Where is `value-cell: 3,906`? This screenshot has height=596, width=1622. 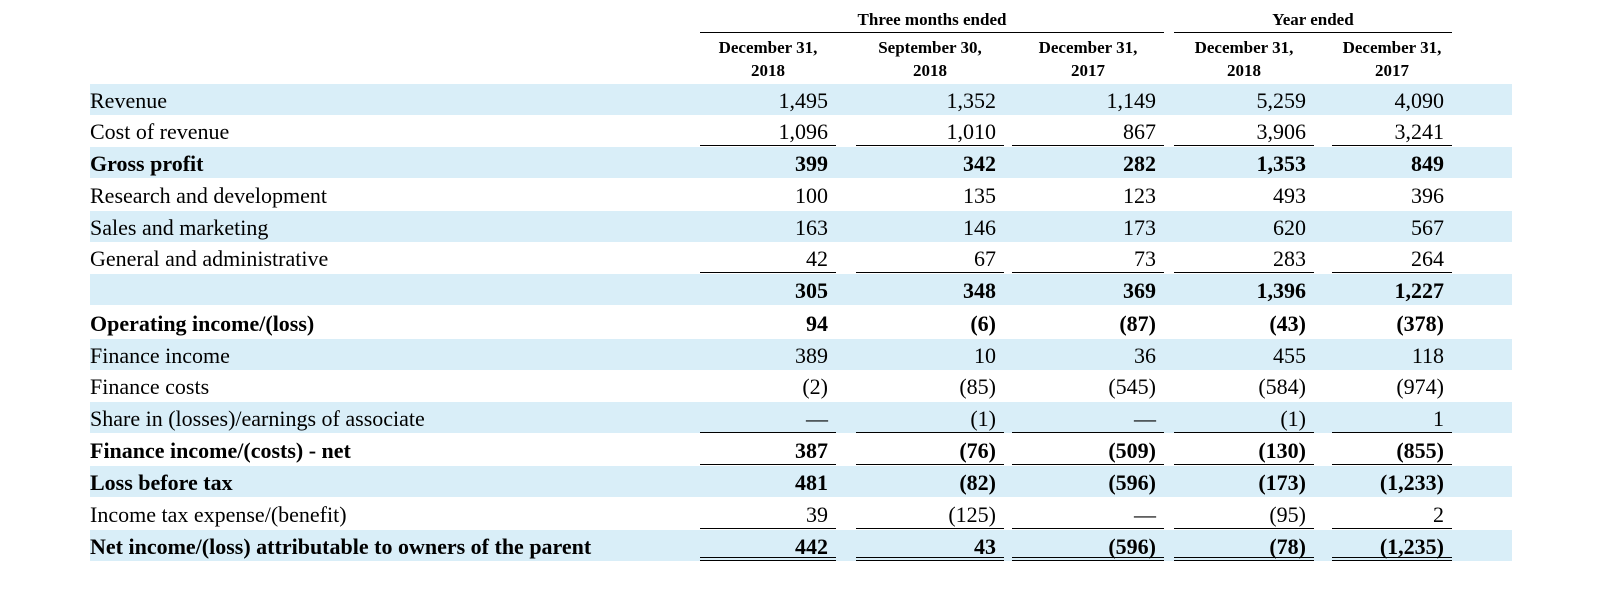
value-cell: 3,906 is located at coordinates (1244, 130).